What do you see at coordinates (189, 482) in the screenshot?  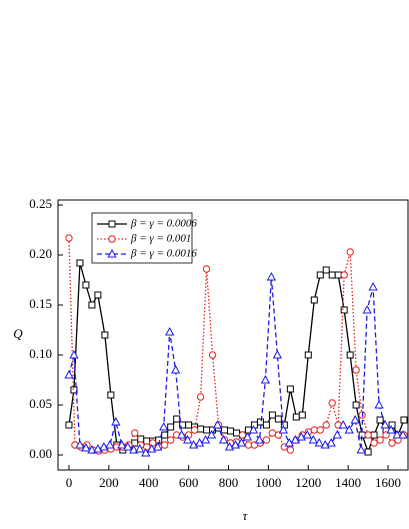 I see `x-tick-label: 600` at bounding box center [189, 482].